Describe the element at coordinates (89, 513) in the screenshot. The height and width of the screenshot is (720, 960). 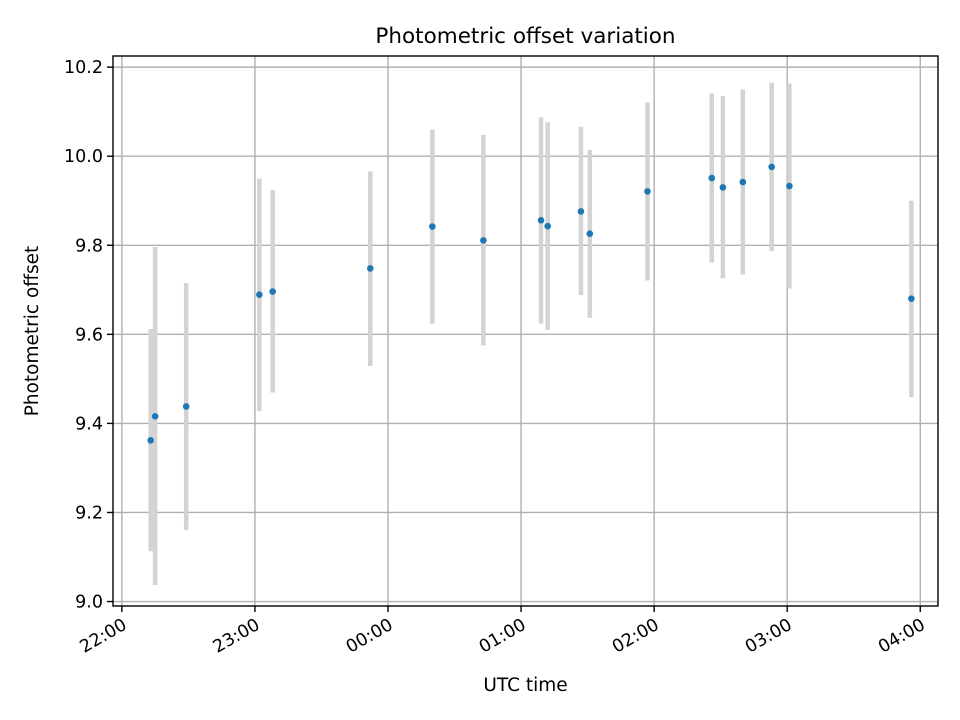
I see `y-tick-label: 9.2` at that location.